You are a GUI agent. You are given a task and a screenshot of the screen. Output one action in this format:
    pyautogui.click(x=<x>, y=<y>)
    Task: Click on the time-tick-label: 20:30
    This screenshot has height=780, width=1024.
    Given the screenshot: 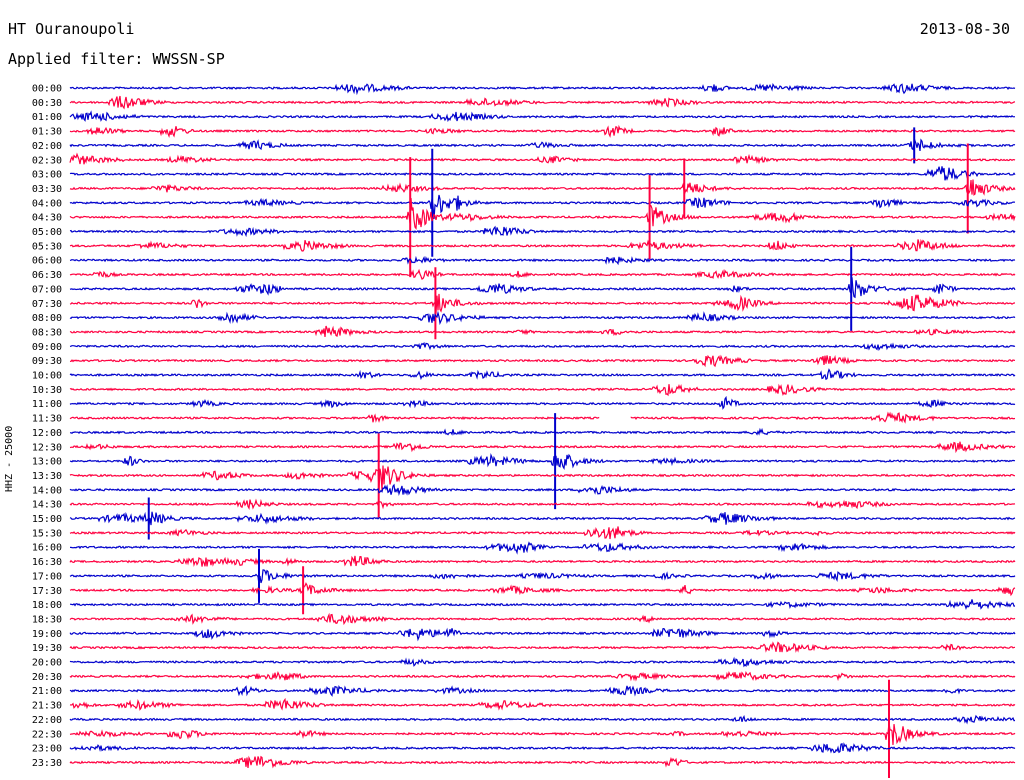 What is the action you would take?
    pyautogui.click(x=47, y=677)
    